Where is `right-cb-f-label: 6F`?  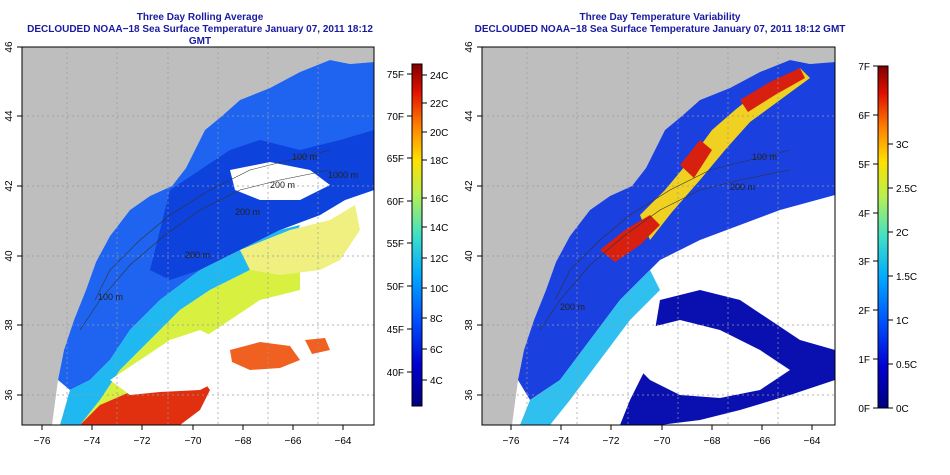 right-cb-f-label: 6F is located at coordinates (864, 116).